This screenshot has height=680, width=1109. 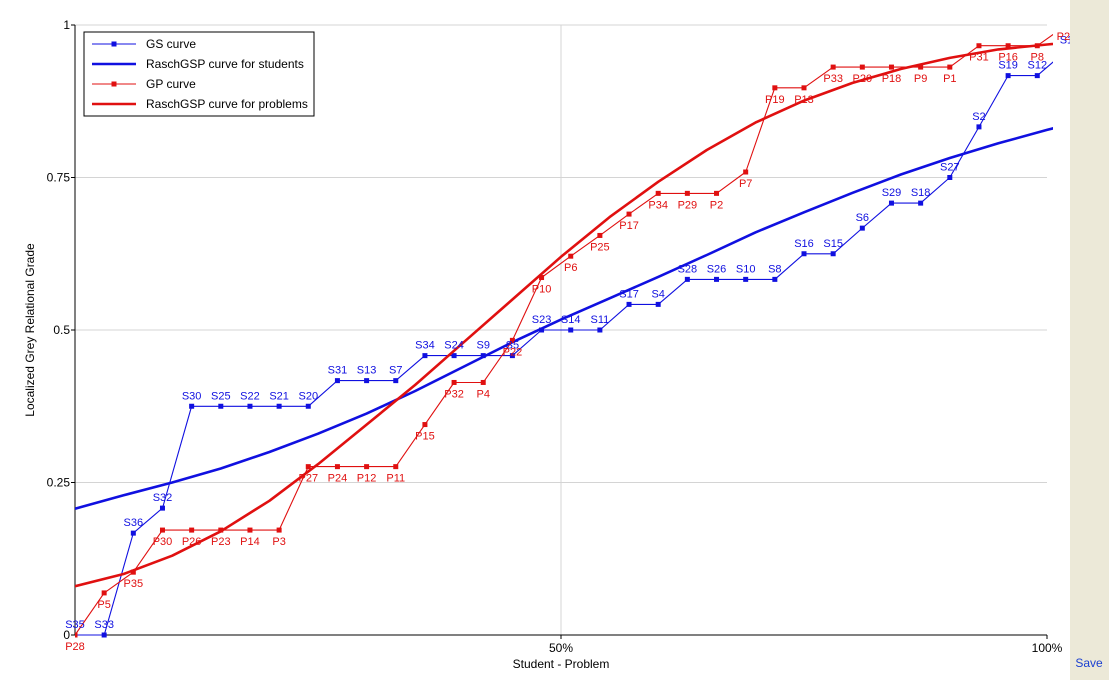 What do you see at coordinates (367, 371) in the screenshot?
I see `data-point-label: S13` at bounding box center [367, 371].